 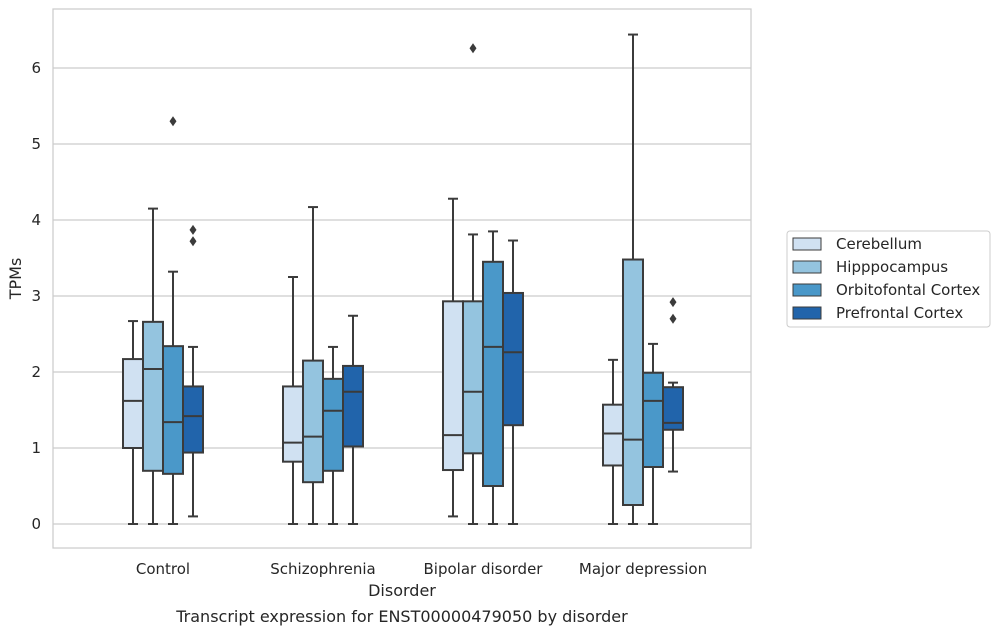 I want to click on legend-label: Cerebellum, so click(x=879, y=244).